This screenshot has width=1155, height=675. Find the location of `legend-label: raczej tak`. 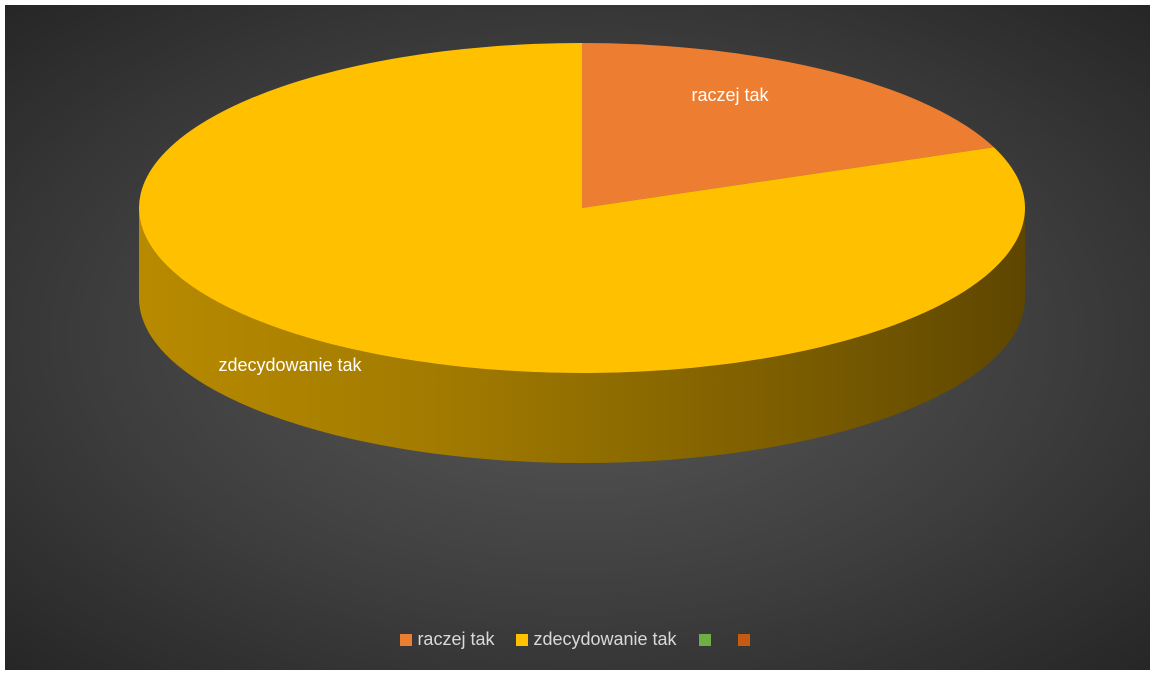

legend-label: raczej tak is located at coordinates (456, 639).